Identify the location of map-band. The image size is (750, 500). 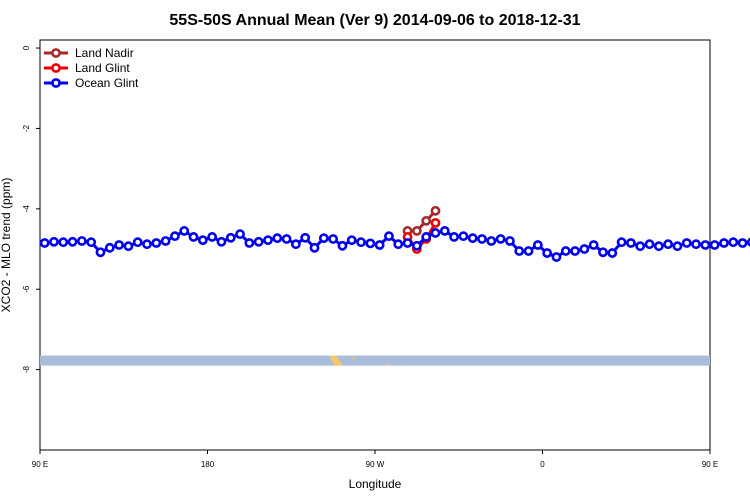
(375, 360).